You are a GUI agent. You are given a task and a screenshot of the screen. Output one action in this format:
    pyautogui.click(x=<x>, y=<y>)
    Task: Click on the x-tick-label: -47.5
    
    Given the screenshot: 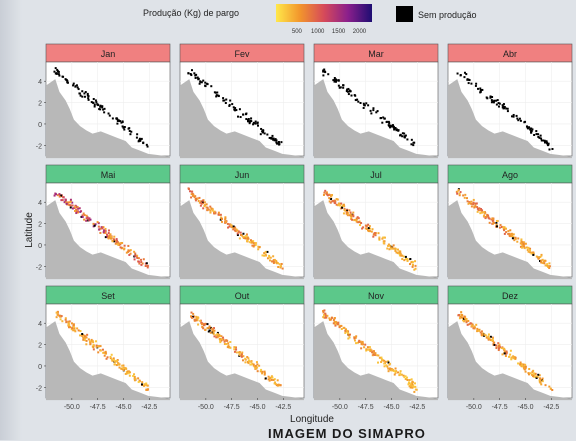 What is the action you would take?
    pyautogui.click(x=232, y=407)
    